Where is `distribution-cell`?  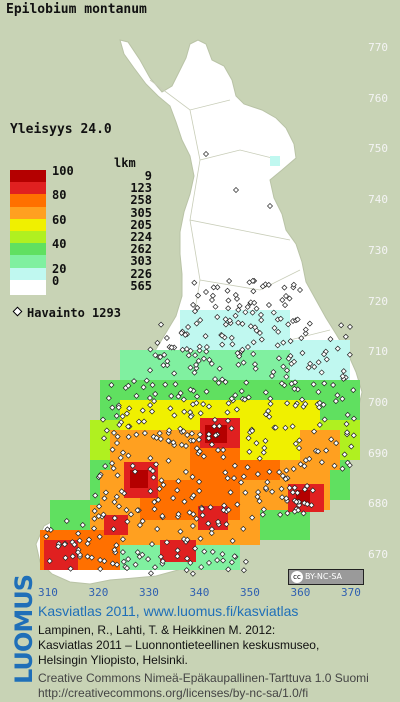
distribution-cell is located at coordinates (275, 161).